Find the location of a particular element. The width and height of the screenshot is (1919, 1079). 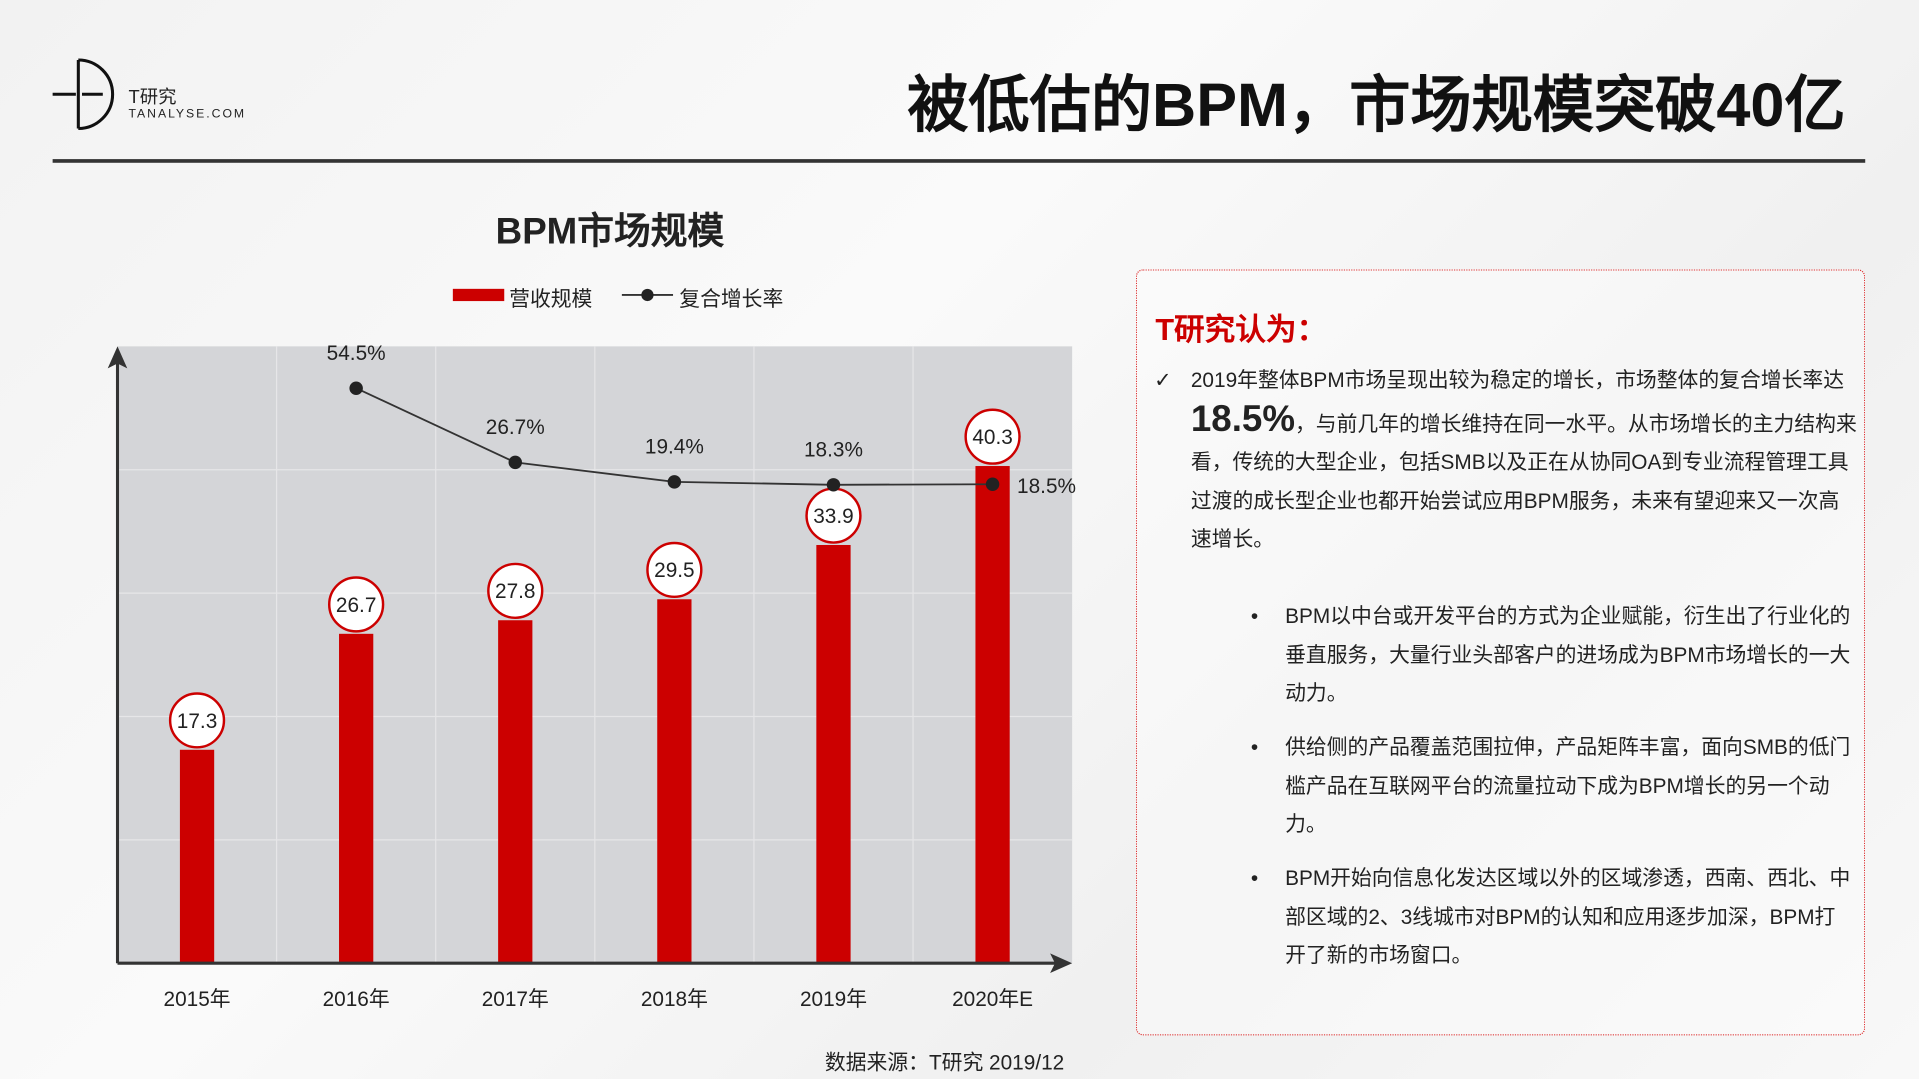

x-tick-label: 2018年 is located at coordinates (674, 999).